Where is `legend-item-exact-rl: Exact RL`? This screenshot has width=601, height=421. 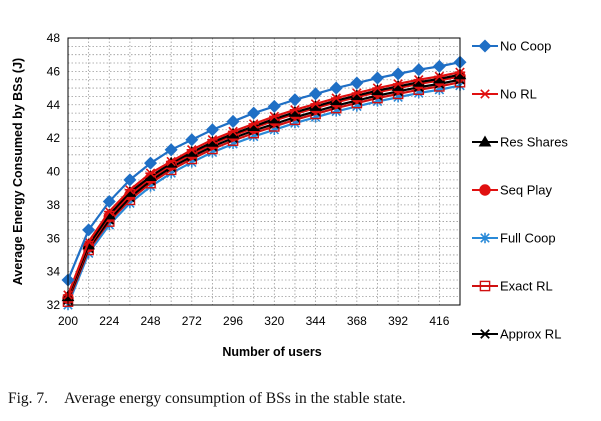 legend-item-exact-rl: Exact RL is located at coordinates (512, 286).